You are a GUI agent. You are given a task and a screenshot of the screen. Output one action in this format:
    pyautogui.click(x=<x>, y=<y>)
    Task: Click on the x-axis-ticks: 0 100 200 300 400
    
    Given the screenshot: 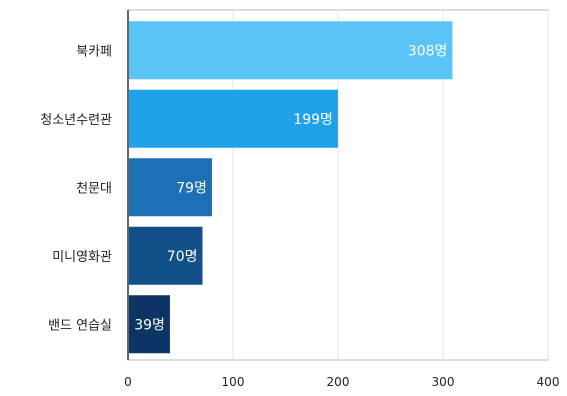 What is the action you would take?
    pyautogui.click(x=341, y=382)
    